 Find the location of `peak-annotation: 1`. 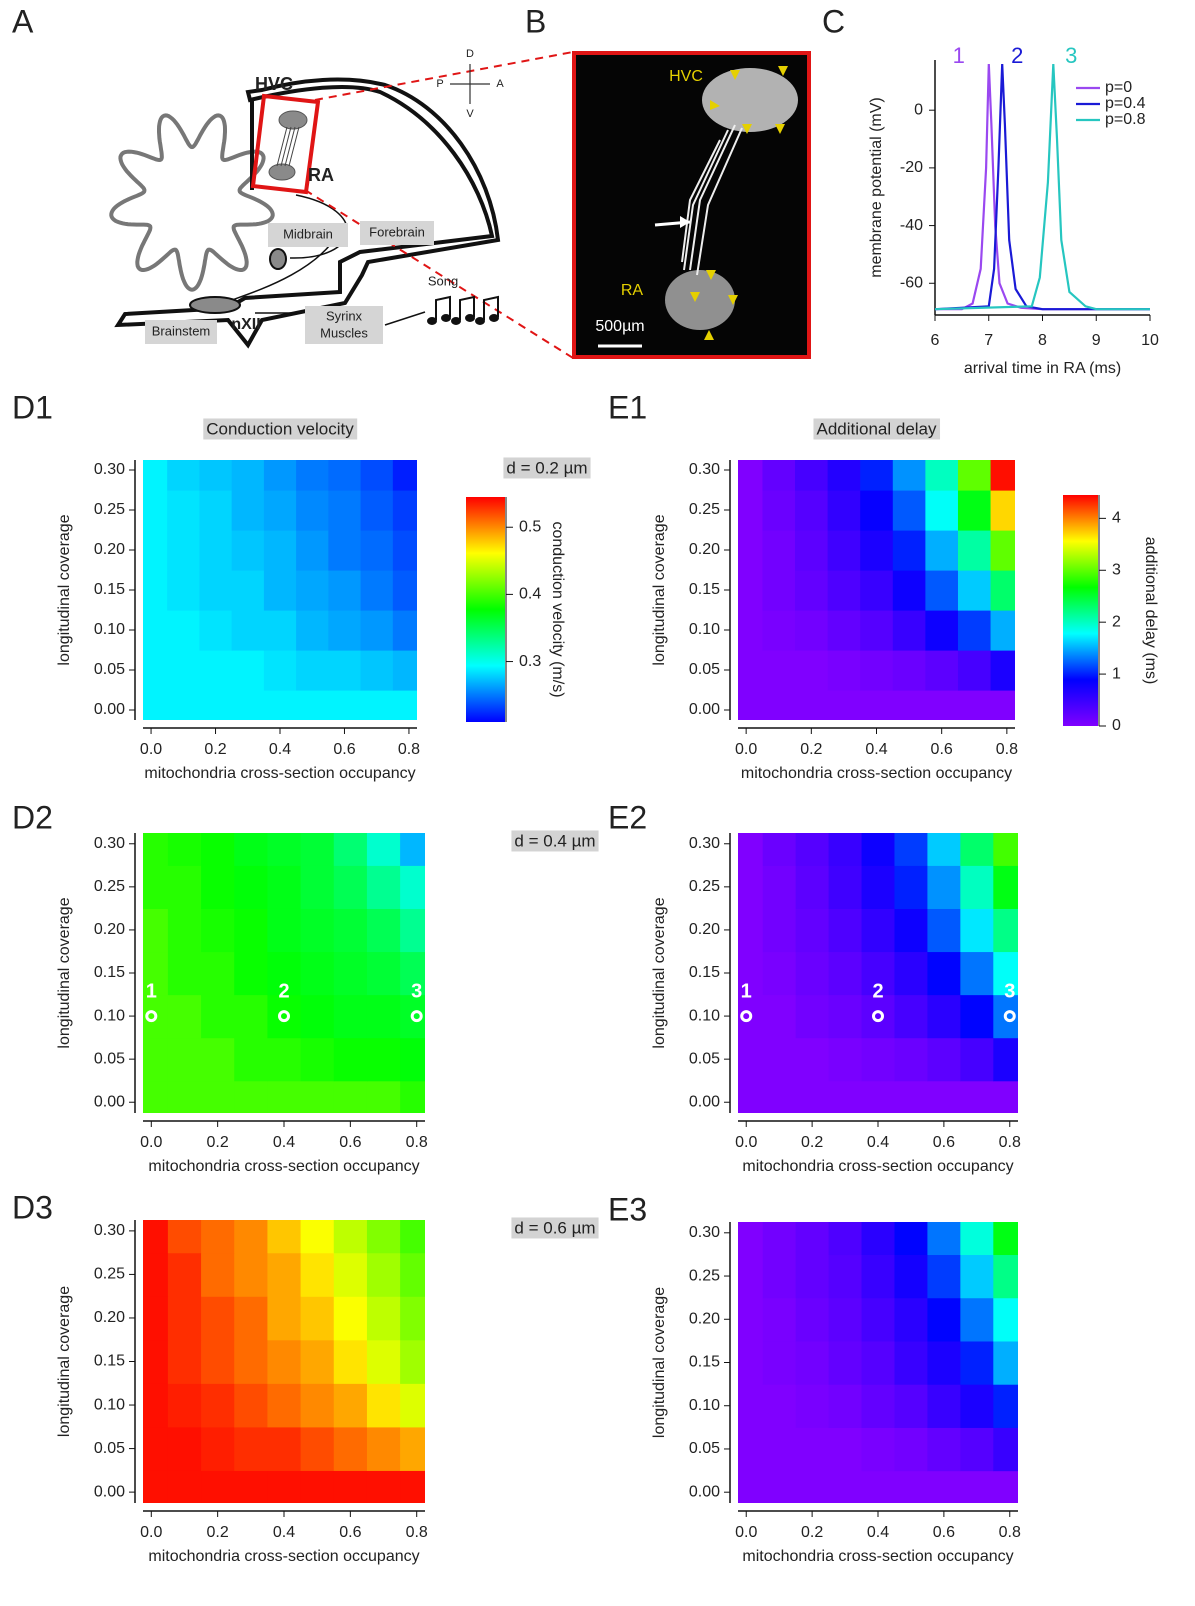

peak-annotation: 1 is located at coordinates (959, 55).